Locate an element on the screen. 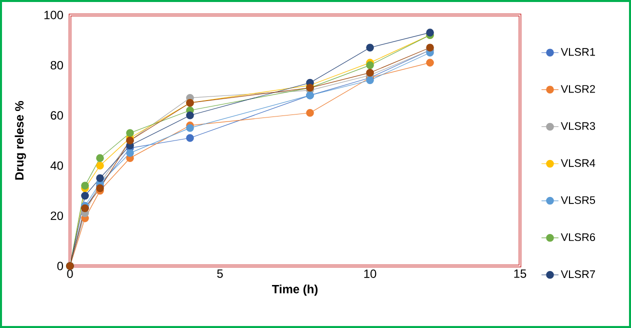 The width and height of the screenshot is (631, 328). y-tick-label: 40 is located at coordinates (57, 165).